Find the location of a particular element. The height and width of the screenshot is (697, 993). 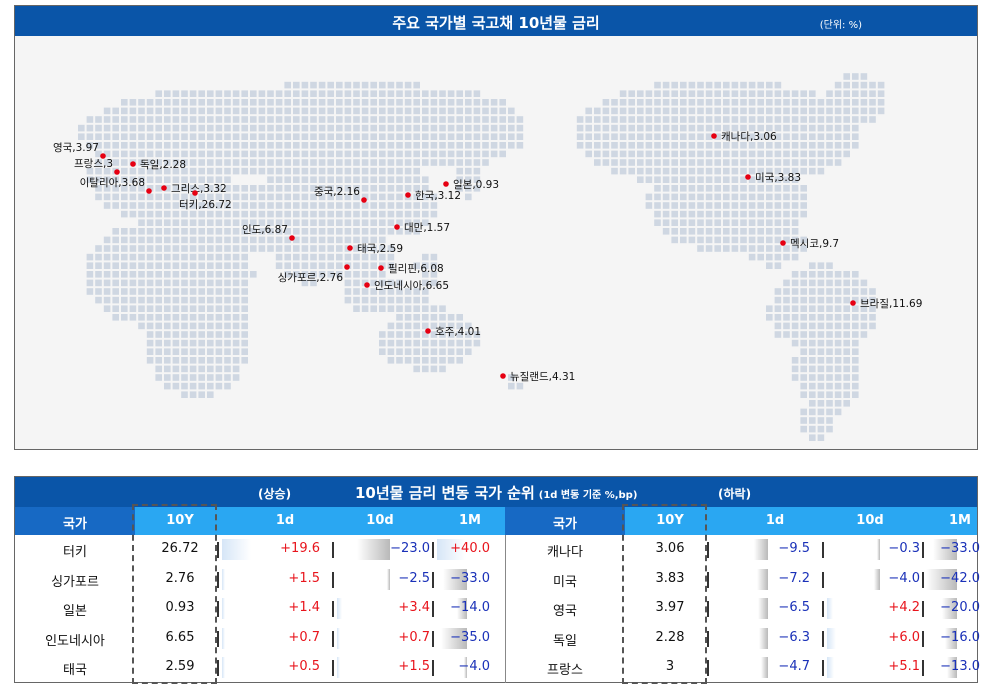

change-value: −23.0 is located at coordinates (410, 548).